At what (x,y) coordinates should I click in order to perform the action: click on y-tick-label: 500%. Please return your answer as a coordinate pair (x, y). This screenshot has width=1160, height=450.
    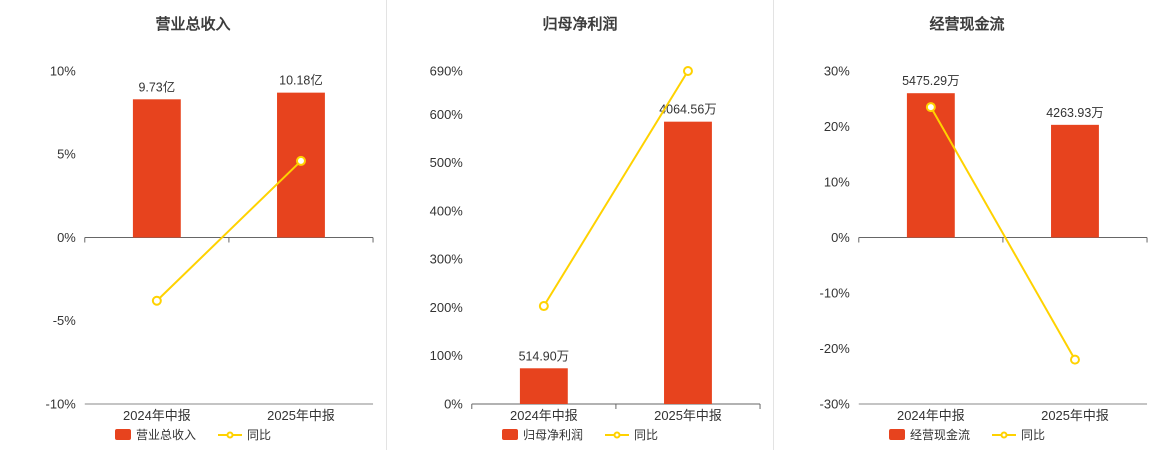
    Looking at the image, I should click on (447, 162).